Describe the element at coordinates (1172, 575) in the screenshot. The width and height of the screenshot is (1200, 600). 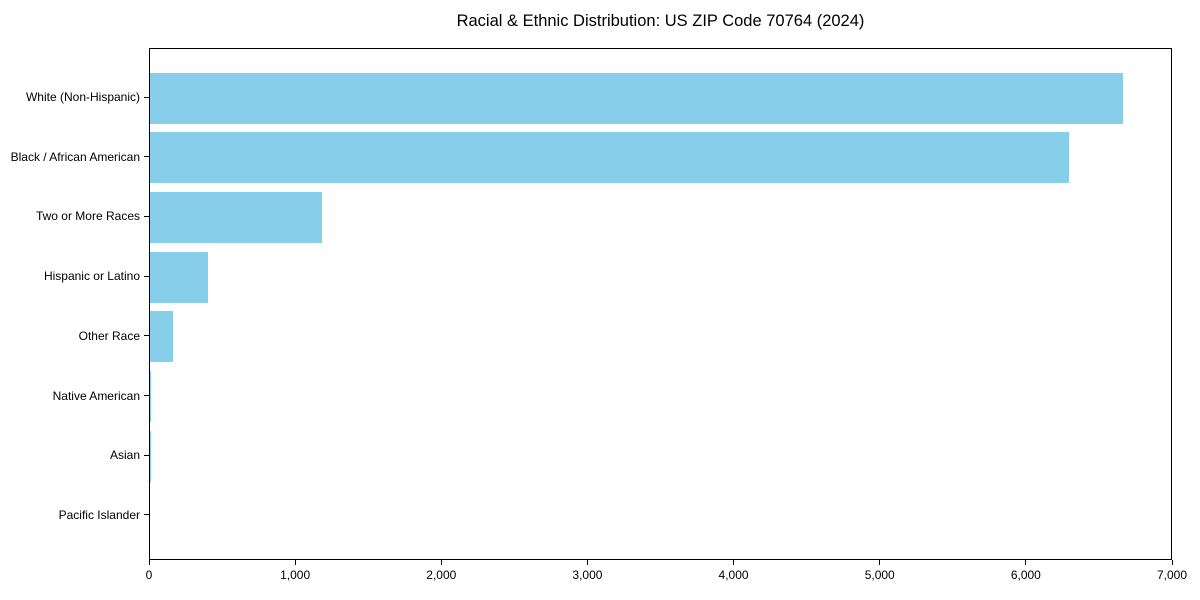
I see `x-tick-label: 7,000` at that location.